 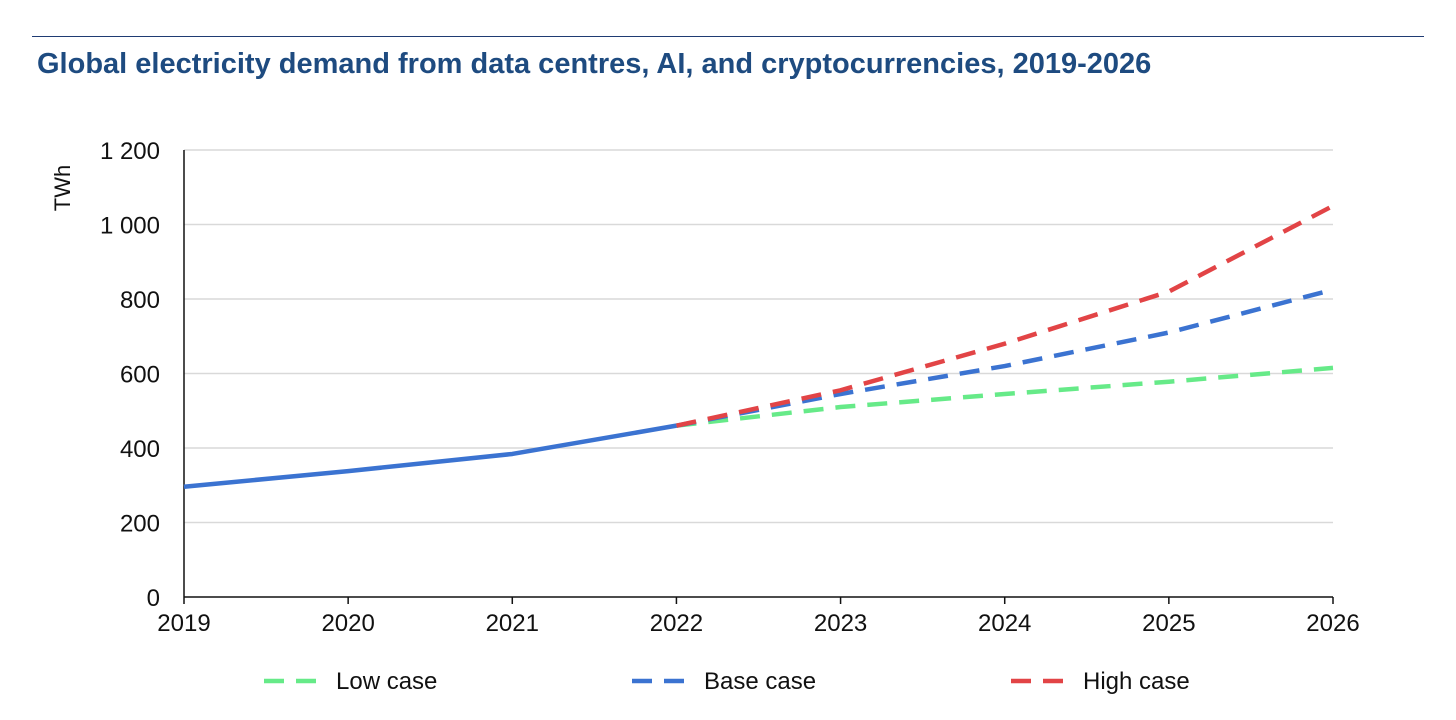 I want to click on series-line-low-case, so click(x=1005, y=396).